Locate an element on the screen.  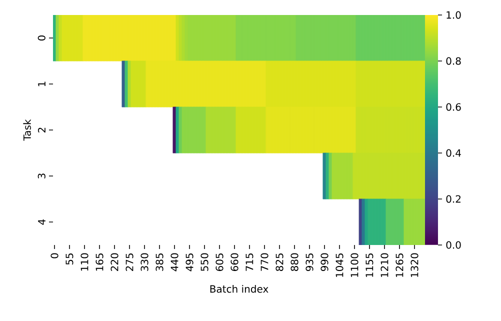
y-axis-title: Task is located at coordinates (27, 130).